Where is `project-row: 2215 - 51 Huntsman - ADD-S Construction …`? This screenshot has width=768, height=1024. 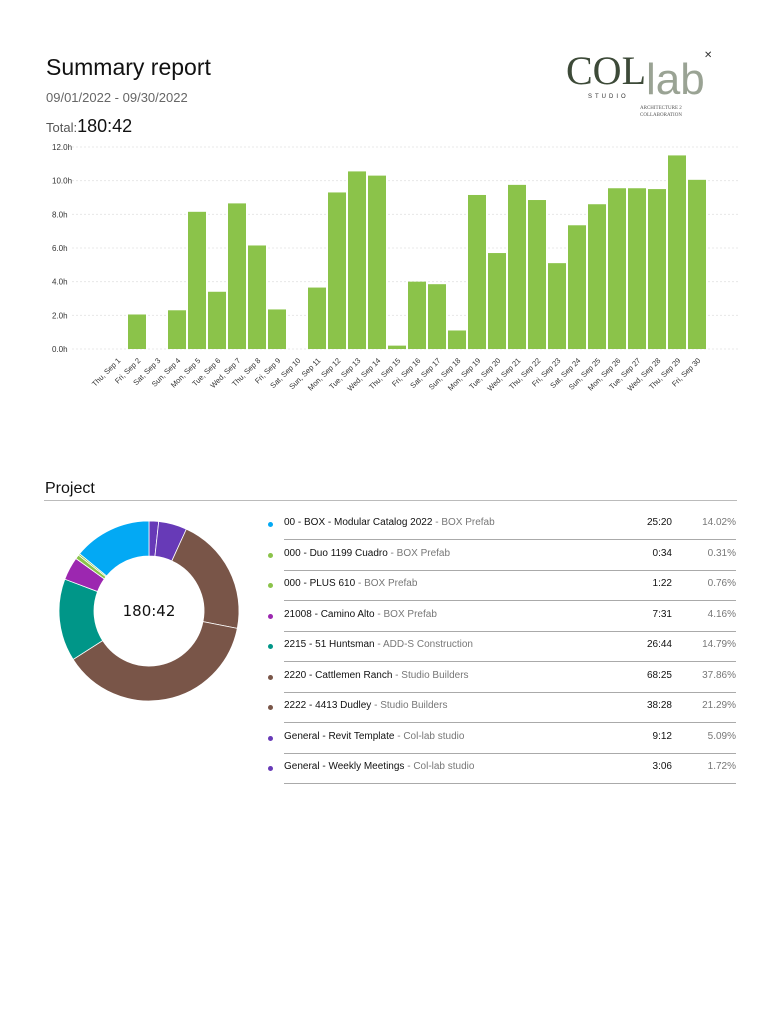 project-row: 2215 - 51 Huntsman - ADD-S Construction … is located at coordinates (500, 649).